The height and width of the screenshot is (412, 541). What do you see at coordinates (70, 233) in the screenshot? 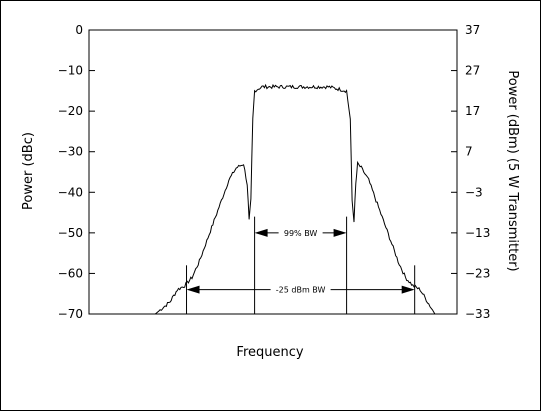
I see `y-tick-label-left: −50` at bounding box center [70, 233].